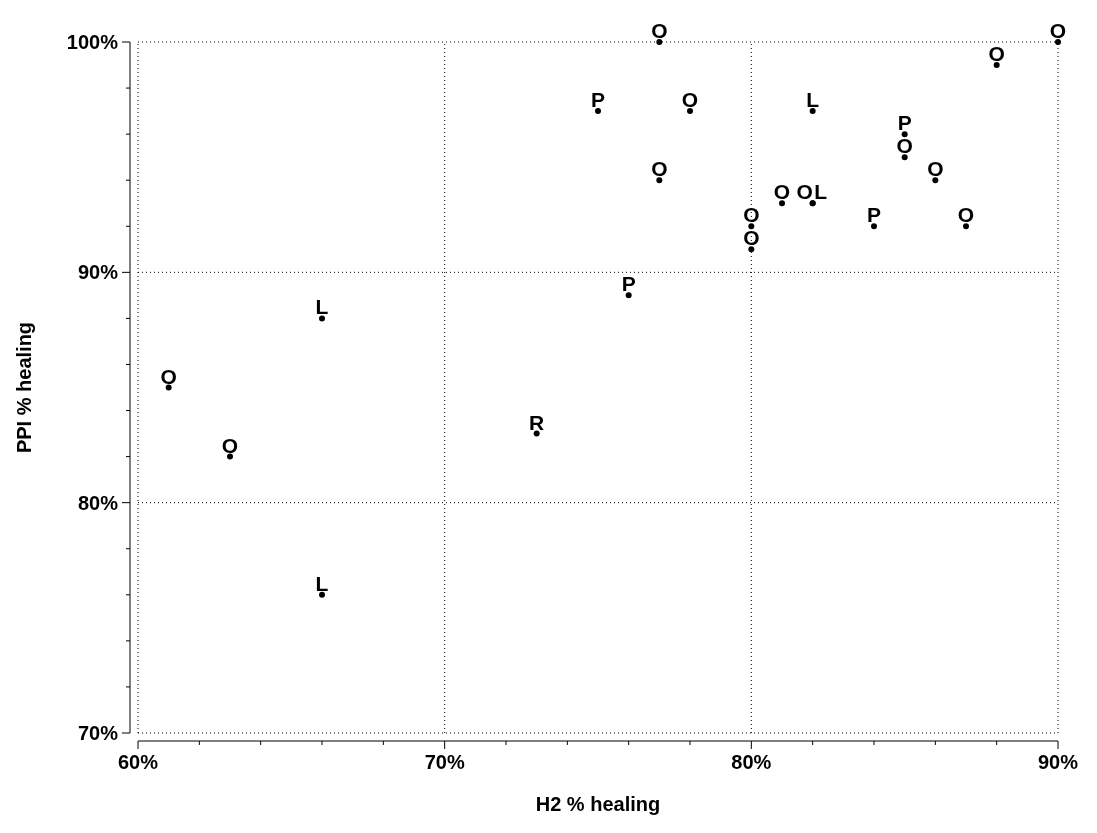 This screenshot has width=1097, height=833. I want to click on series-label: R, so click(537, 422).